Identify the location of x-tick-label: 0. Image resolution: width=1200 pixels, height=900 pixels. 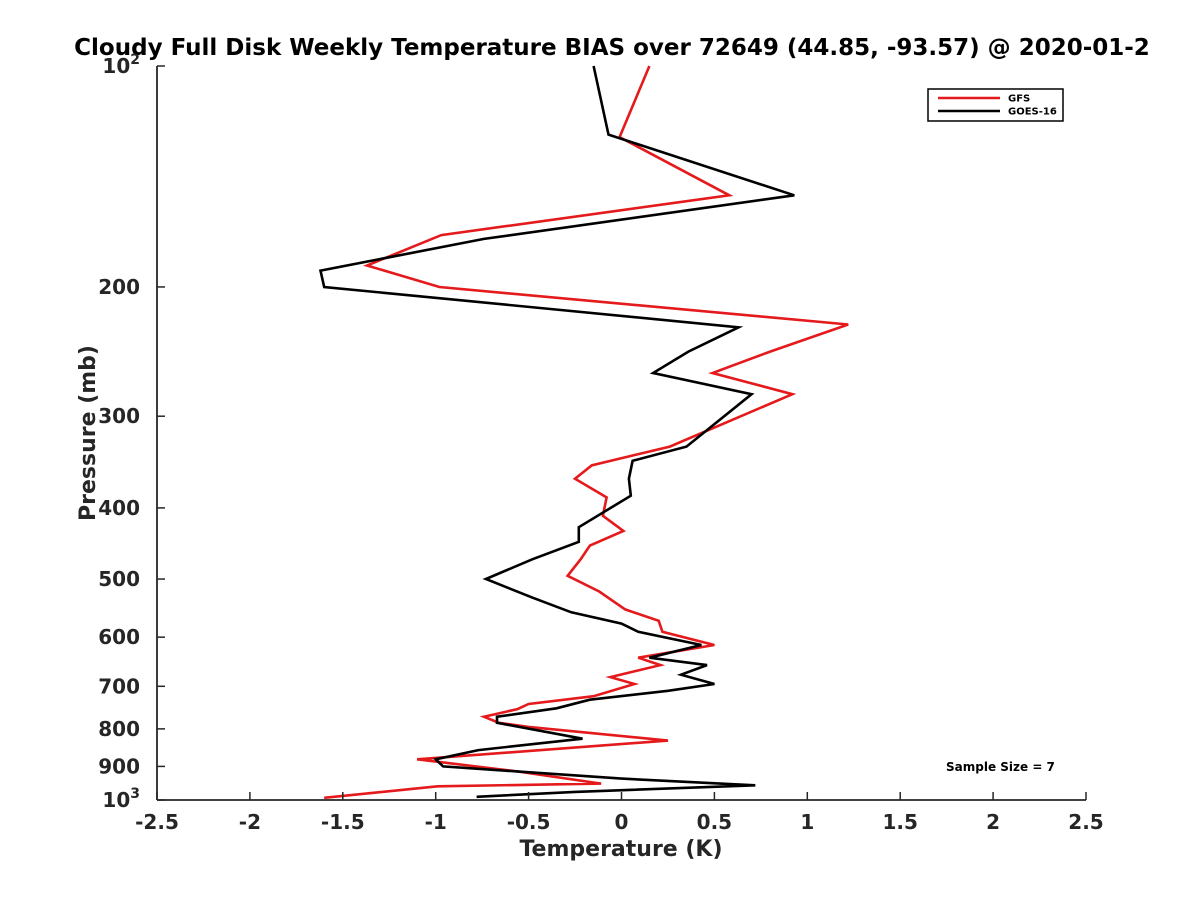
(622, 822).